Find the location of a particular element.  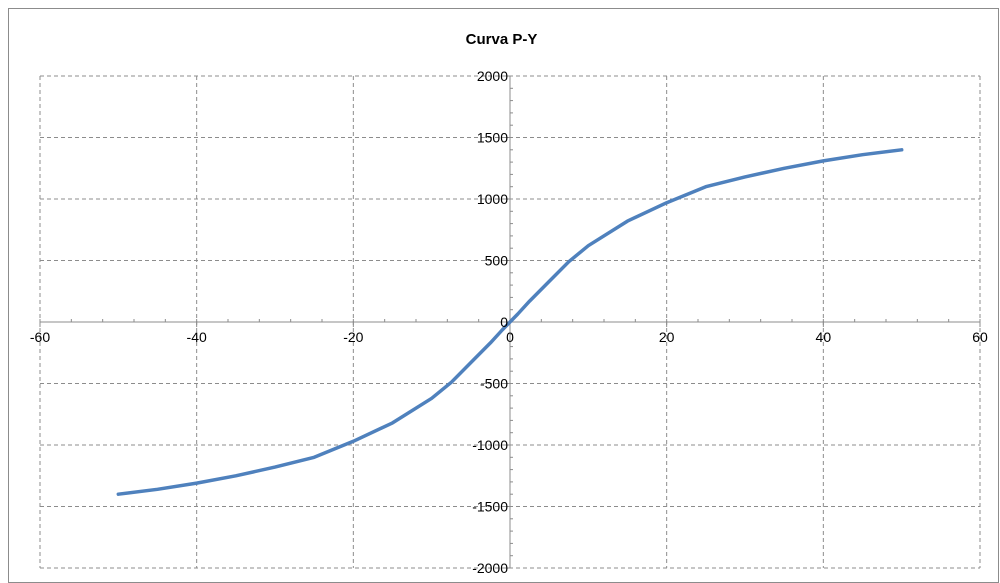

x-tick-label: 20 is located at coordinates (667, 337).